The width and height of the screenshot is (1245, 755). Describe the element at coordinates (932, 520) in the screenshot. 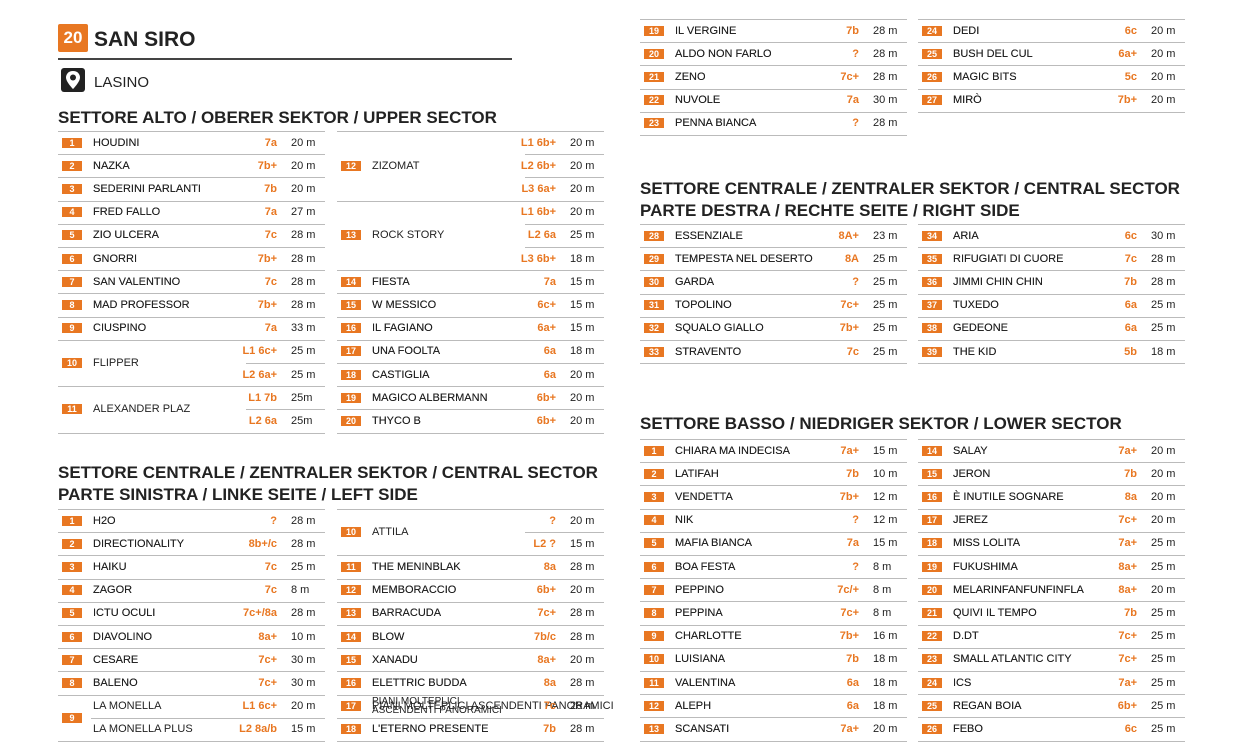

I see `route-number: 17` at that location.